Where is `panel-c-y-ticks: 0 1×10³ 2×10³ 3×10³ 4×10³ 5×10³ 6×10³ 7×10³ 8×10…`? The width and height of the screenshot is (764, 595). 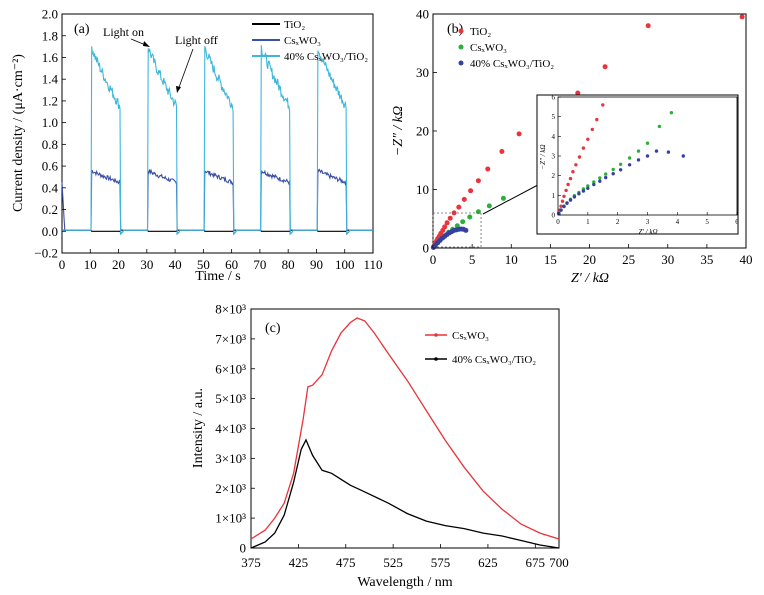 panel-c-y-ticks: 0 1×10³ 2×10³ 3×10³ 4×10³ 5×10³ 6×10³ 7×10³ 8×10… is located at coordinates (235, 429).